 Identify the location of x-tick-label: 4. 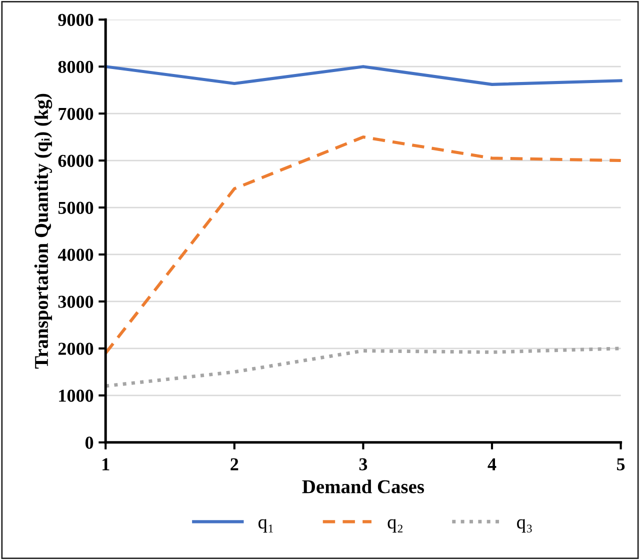
(492, 464).